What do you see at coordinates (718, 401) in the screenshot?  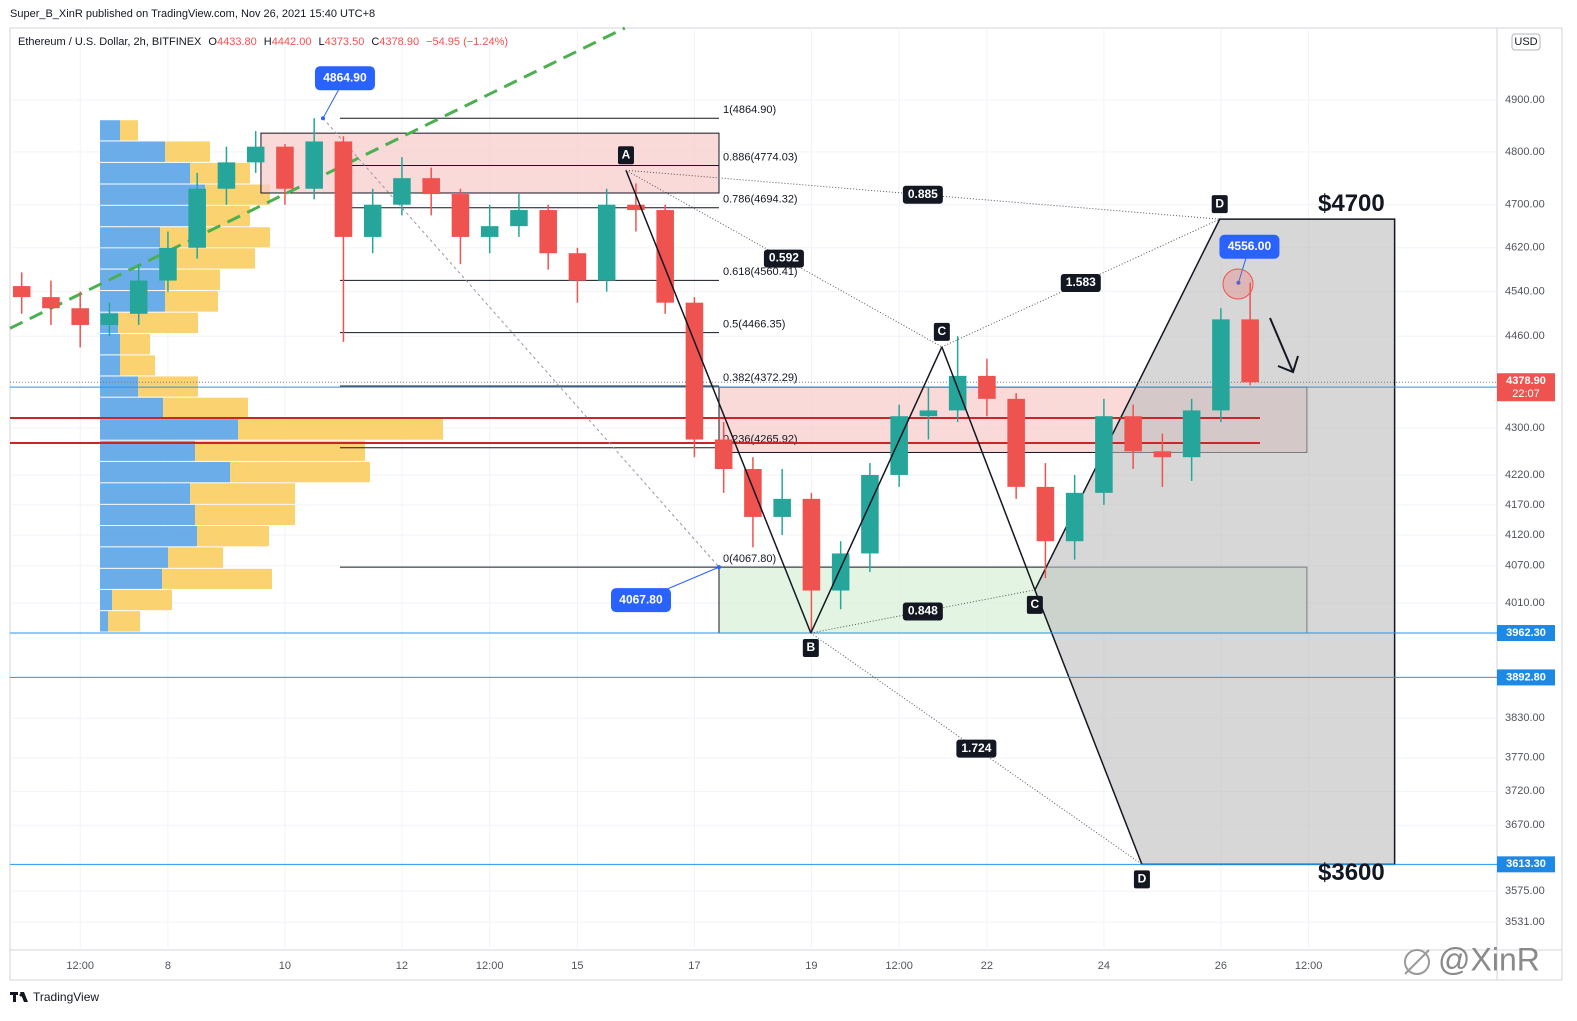 I see `pattern-leg` at bounding box center [718, 401].